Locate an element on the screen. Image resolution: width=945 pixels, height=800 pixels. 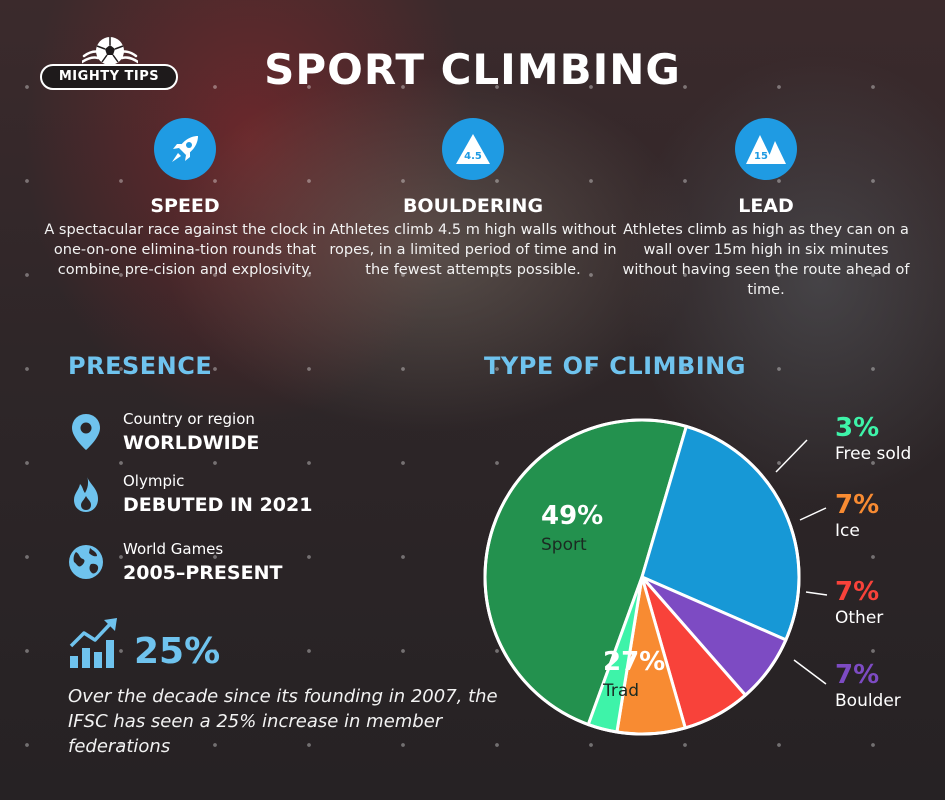
slice-value-label: 49% is located at coordinates (572, 516).